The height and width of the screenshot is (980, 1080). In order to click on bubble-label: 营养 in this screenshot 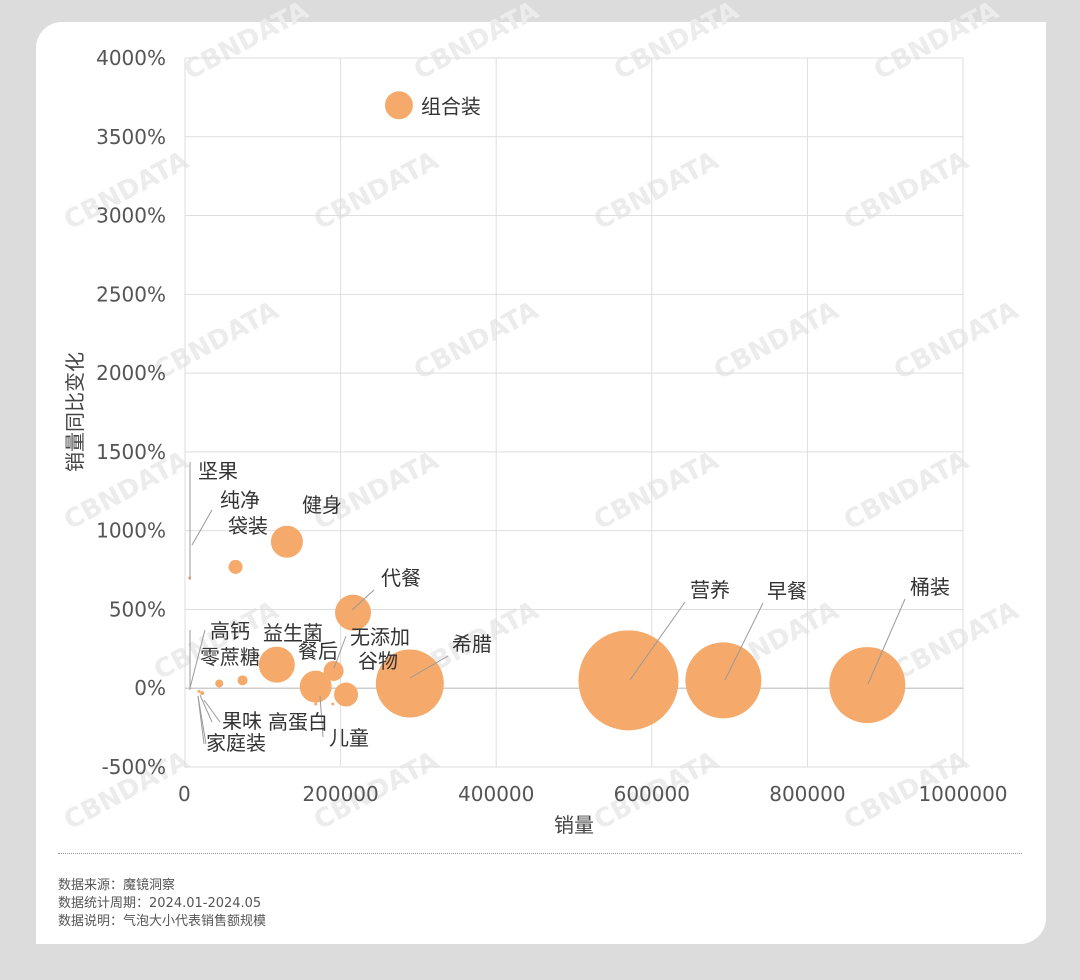, I will do `click(710, 590)`.